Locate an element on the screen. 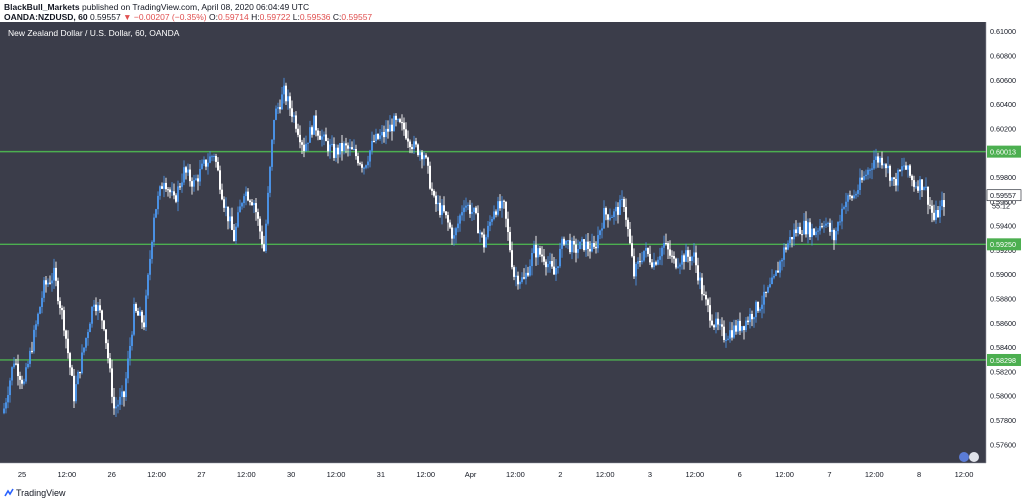 The height and width of the screenshot is (503, 1024). publisher-name: BlackBull_Markets is located at coordinates (42, 7).